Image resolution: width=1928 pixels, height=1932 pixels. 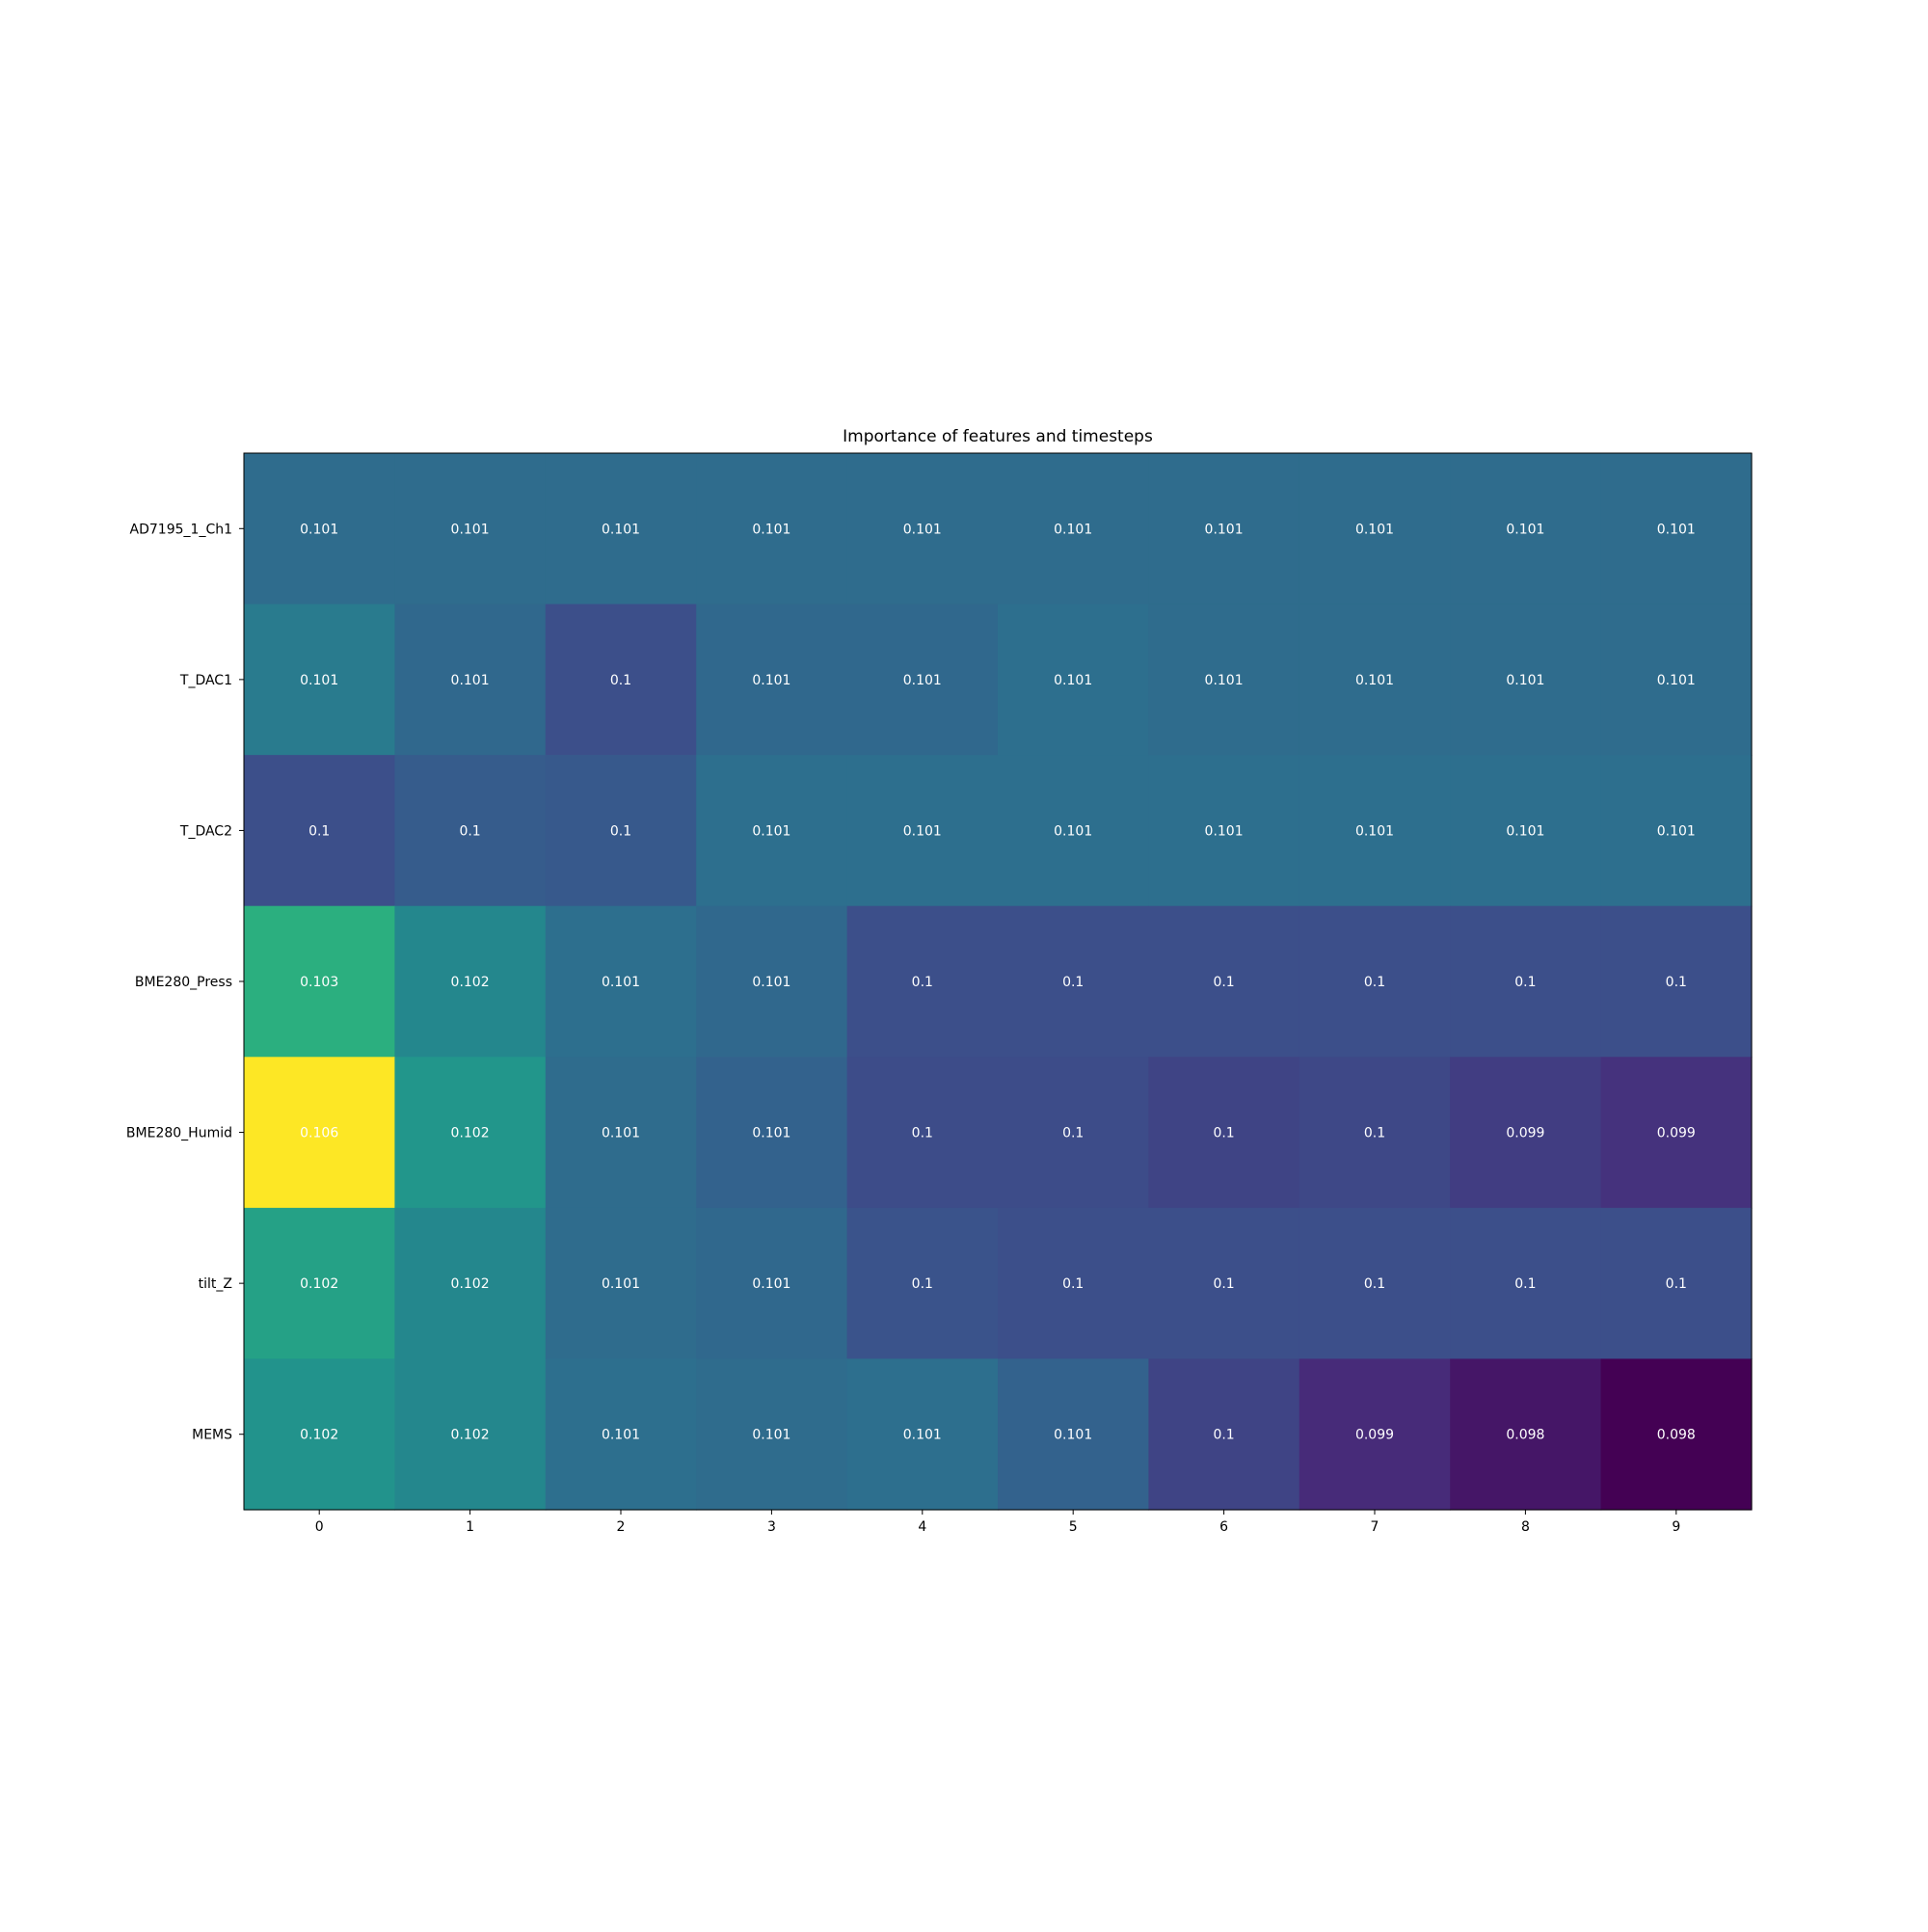 What do you see at coordinates (205, 831) in the screenshot?
I see `y-tick-label: T_DAC2` at bounding box center [205, 831].